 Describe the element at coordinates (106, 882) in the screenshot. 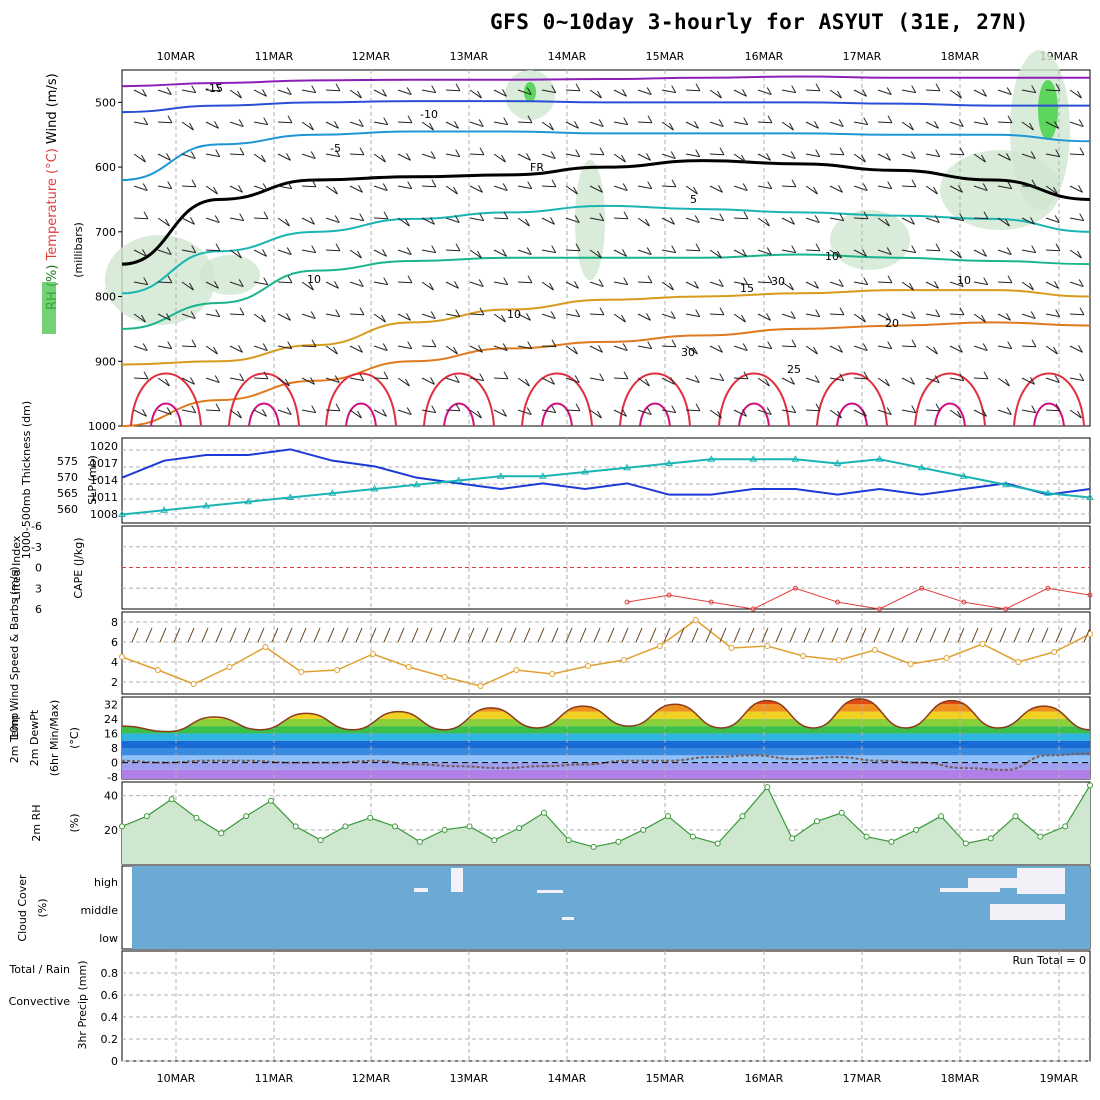

I see `cloud-level-label: high` at that location.